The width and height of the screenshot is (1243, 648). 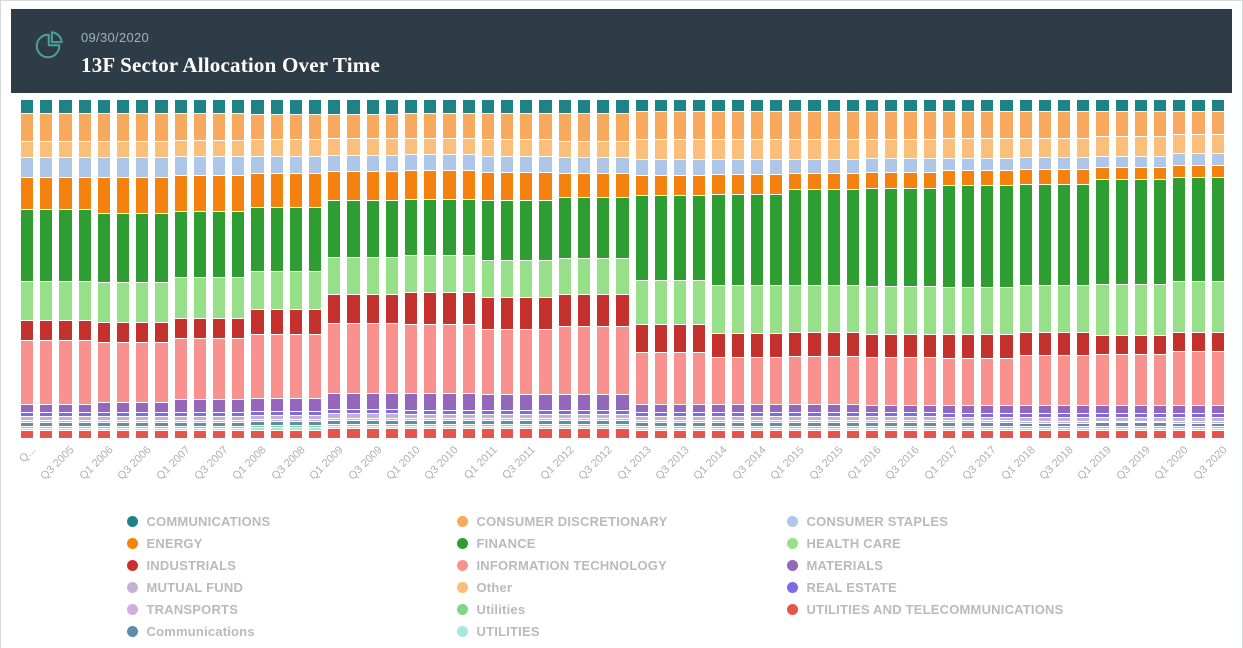 I want to click on bar-q4-2013, so click(x=699, y=268).